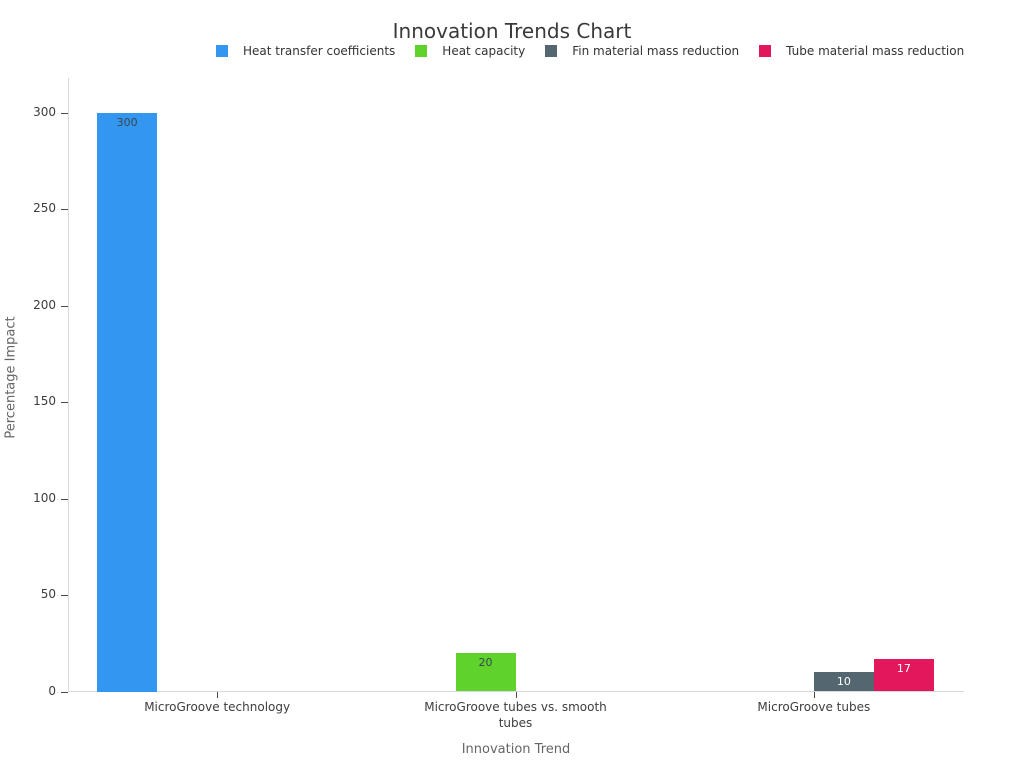  I want to click on legend-item: Fin material mass reduction, so click(642, 51).